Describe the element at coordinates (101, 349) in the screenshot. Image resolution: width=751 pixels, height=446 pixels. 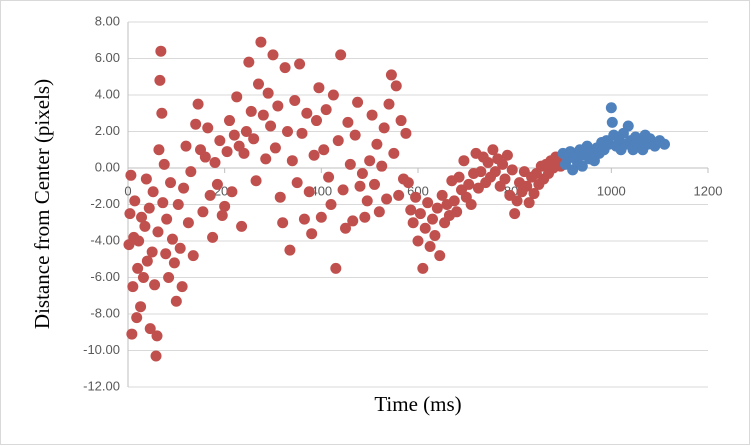
I see `y-tick-label: -10.00` at that location.